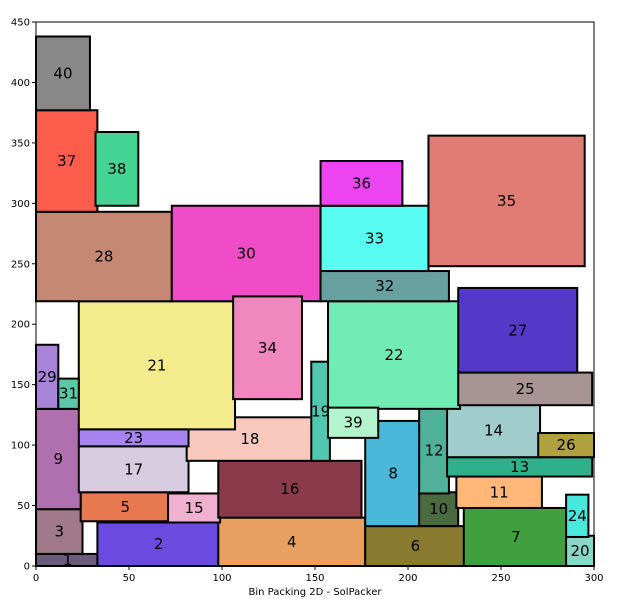 Image resolution: width=624 pixels, height=602 pixels. What do you see at coordinates (393, 474) in the screenshot?
I see `item-label-8: 8` at bounding box center [393, 474].